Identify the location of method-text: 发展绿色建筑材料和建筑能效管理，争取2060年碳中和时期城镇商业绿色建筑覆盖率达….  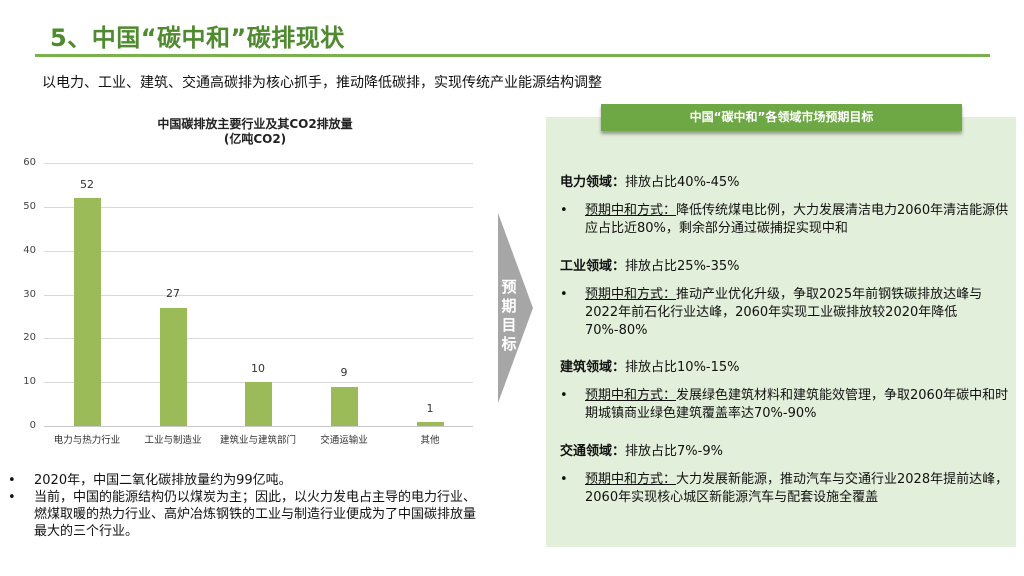
(797, 404).